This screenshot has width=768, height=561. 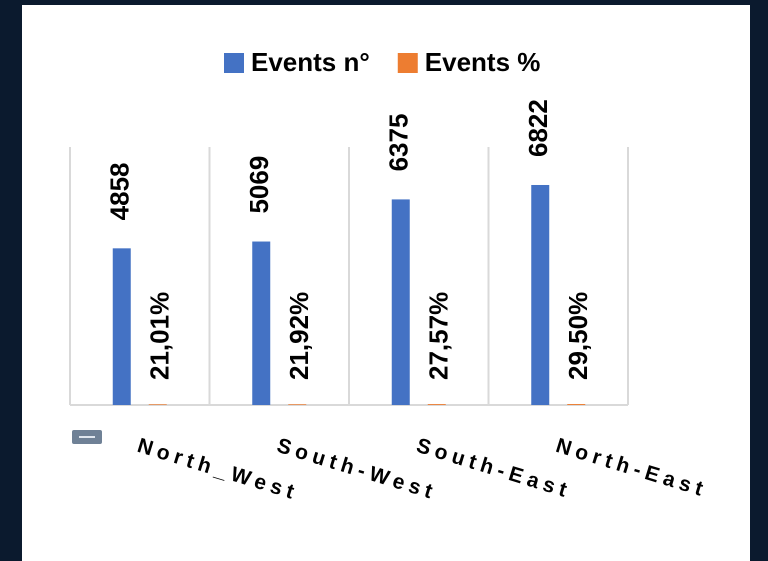 I want to click on value-label: 6375, so click(x=399, y=143).